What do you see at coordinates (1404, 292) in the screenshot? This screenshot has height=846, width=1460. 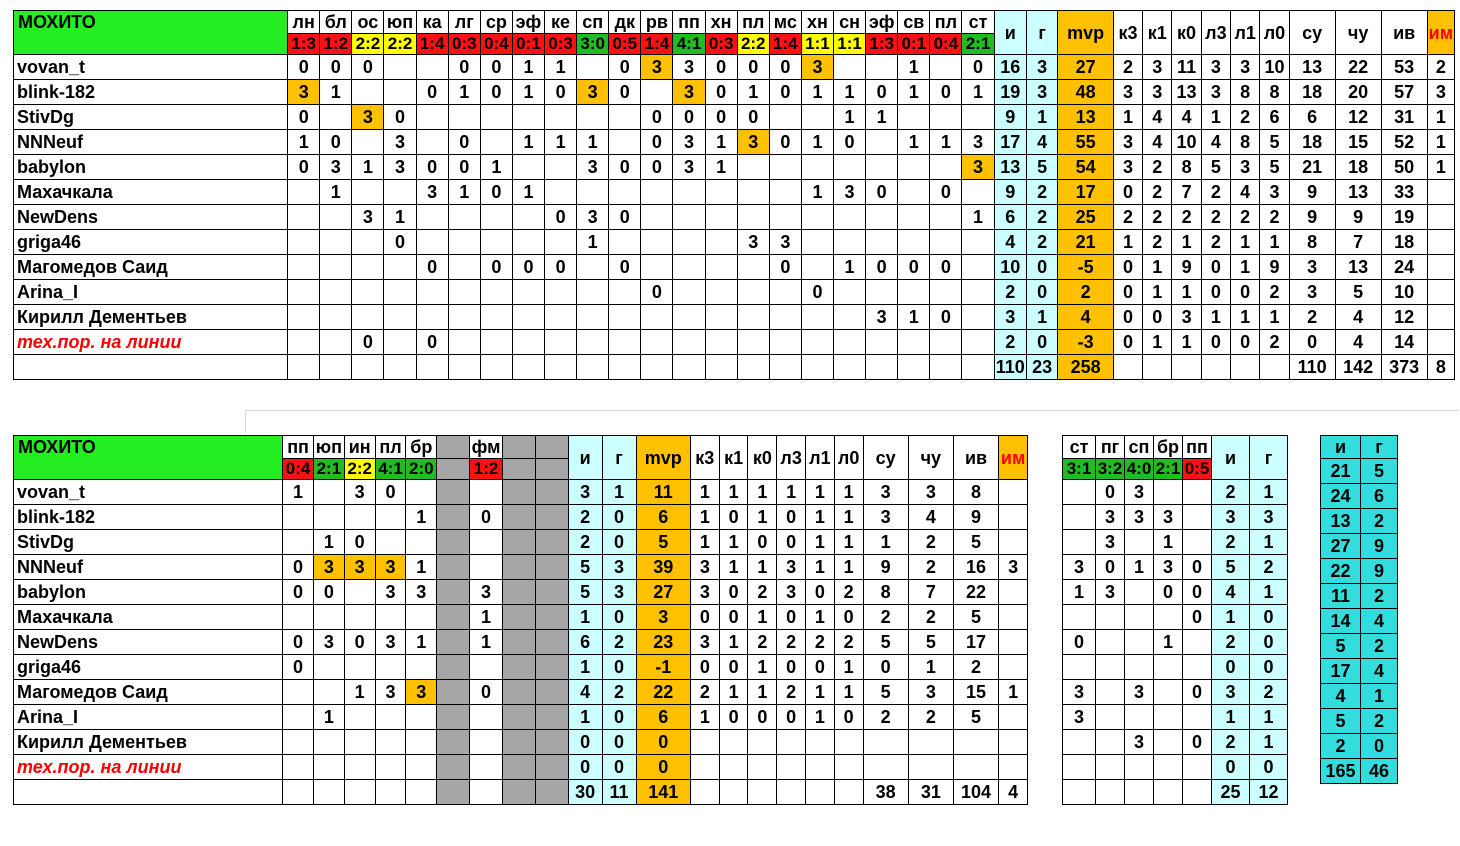 I see `stat-value: 10` at bounding box center [1404, 292].